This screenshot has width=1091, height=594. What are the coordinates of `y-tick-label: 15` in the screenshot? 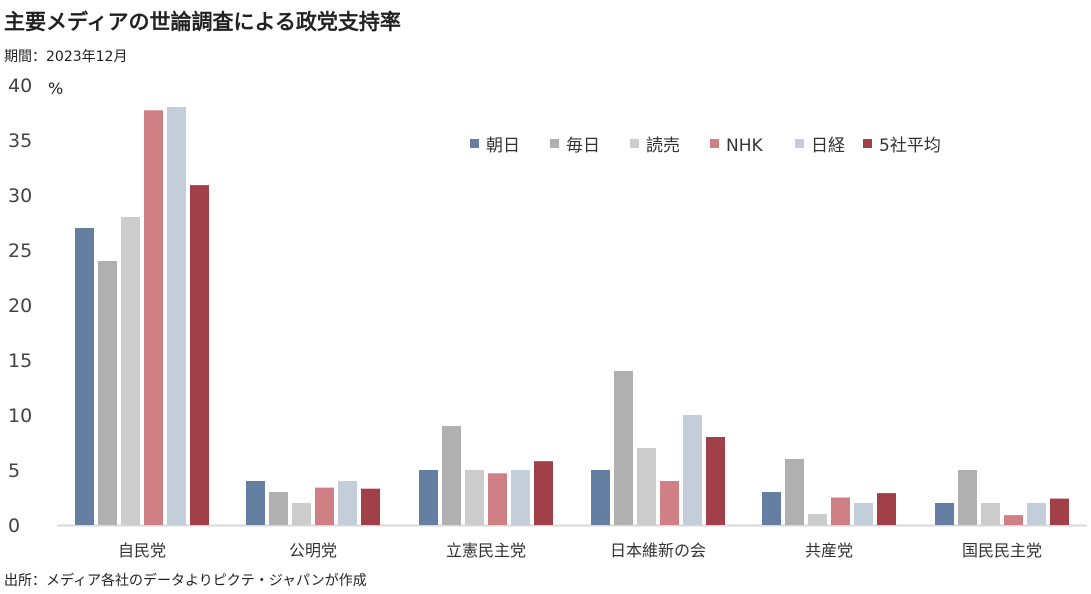 It's located at (20, 361).